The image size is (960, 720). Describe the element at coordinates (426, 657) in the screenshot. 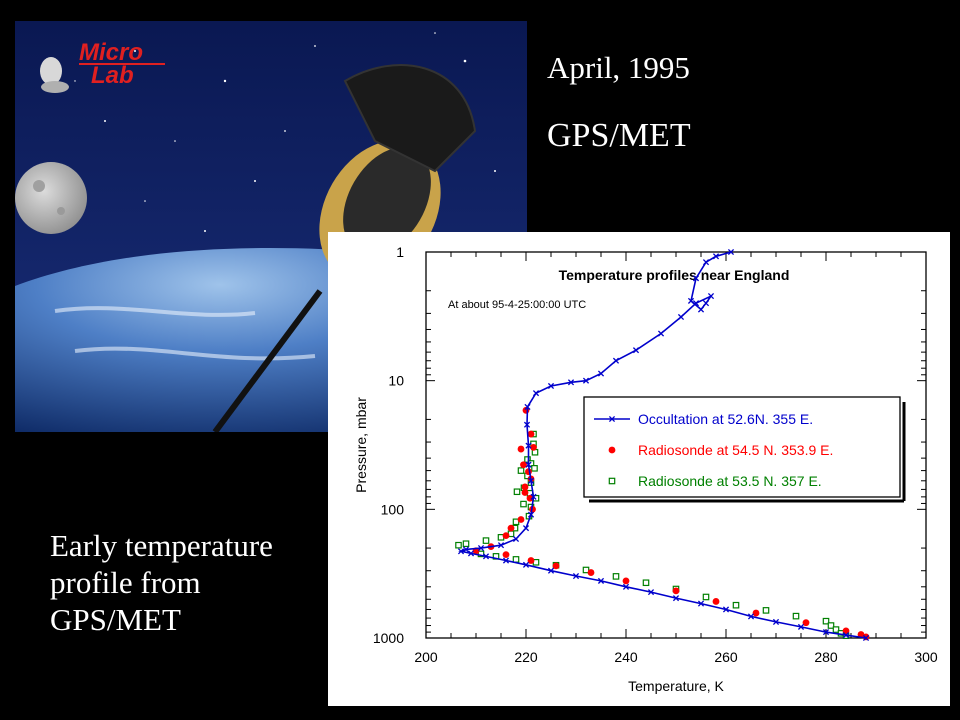

I see `x-tick-label: 200` at that location.